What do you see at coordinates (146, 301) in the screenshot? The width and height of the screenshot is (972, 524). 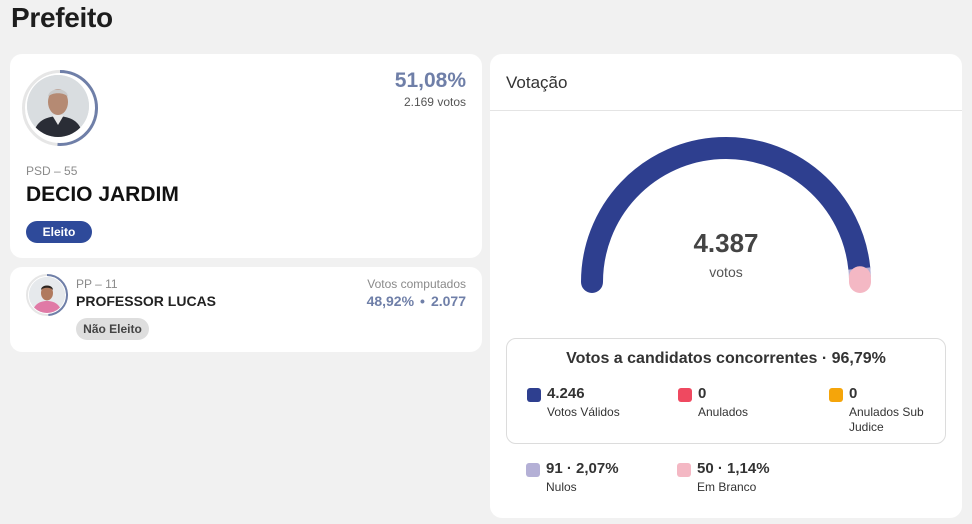 I see `candidate-name: PROFESSOR LUCAS` at bounding box center [146, 301].